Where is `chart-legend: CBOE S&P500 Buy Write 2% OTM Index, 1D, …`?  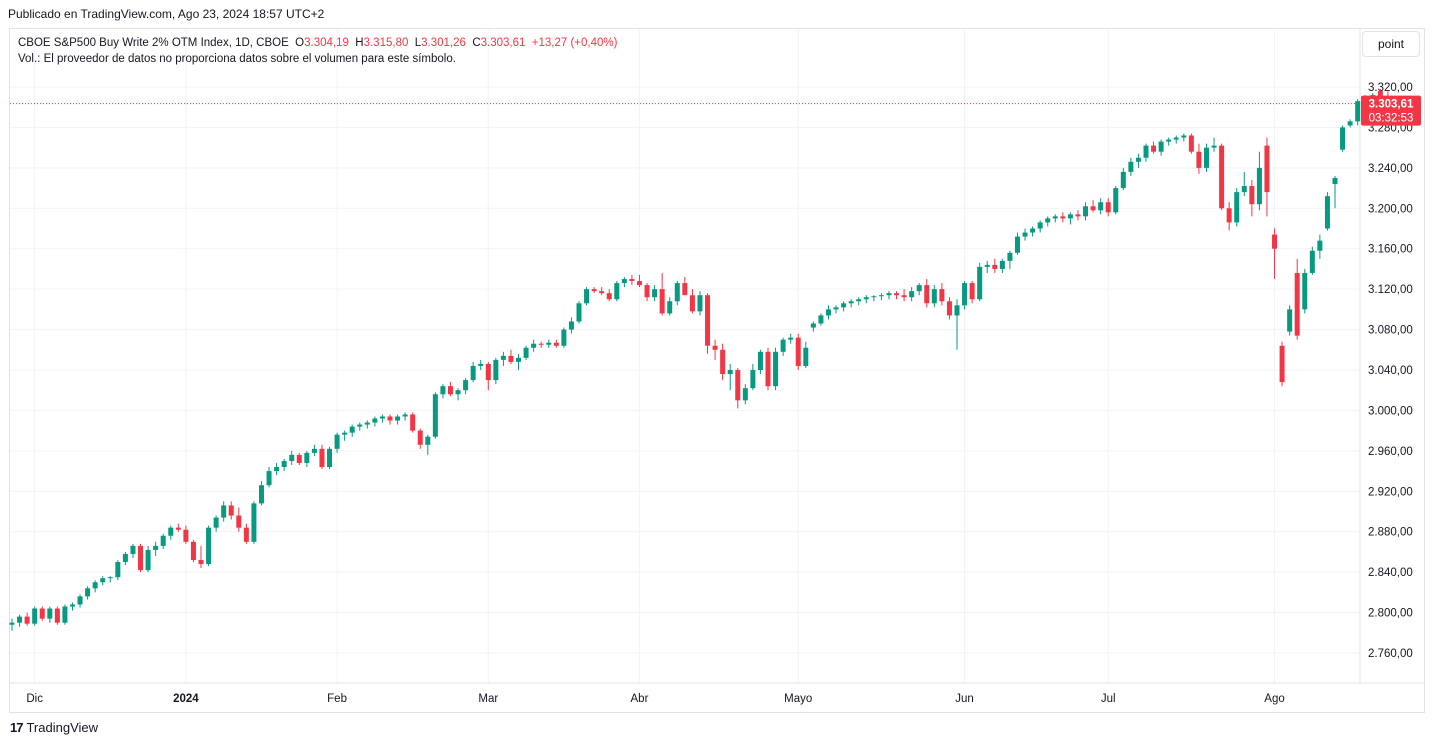 chart-legend: CBOE S&P500 Buy Write 2% OTM Index, 1D, … is located at coordinates (317, 51).